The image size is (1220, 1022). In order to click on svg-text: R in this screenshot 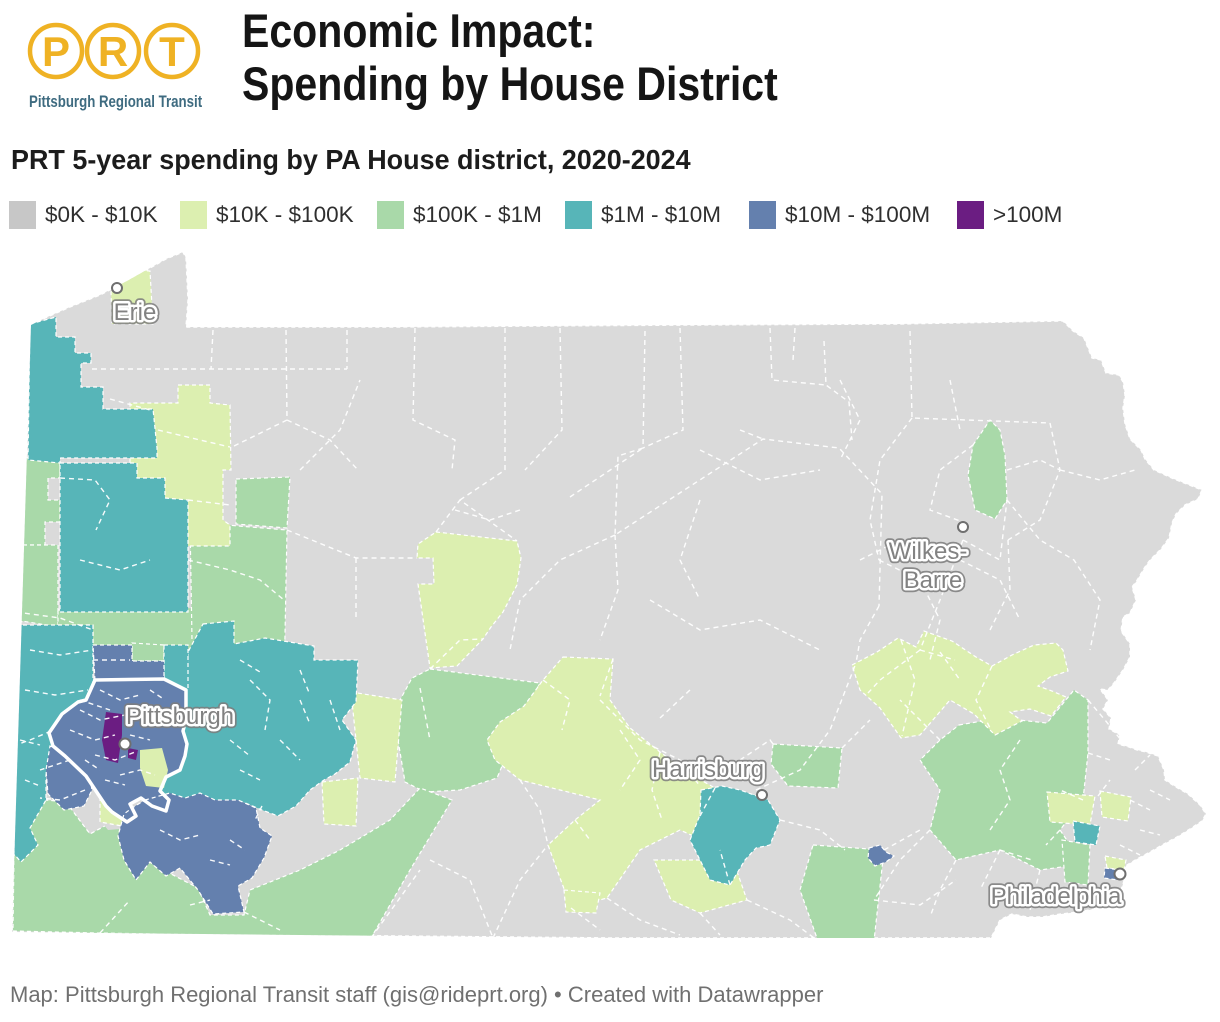, I will do `click(113, 51)`.